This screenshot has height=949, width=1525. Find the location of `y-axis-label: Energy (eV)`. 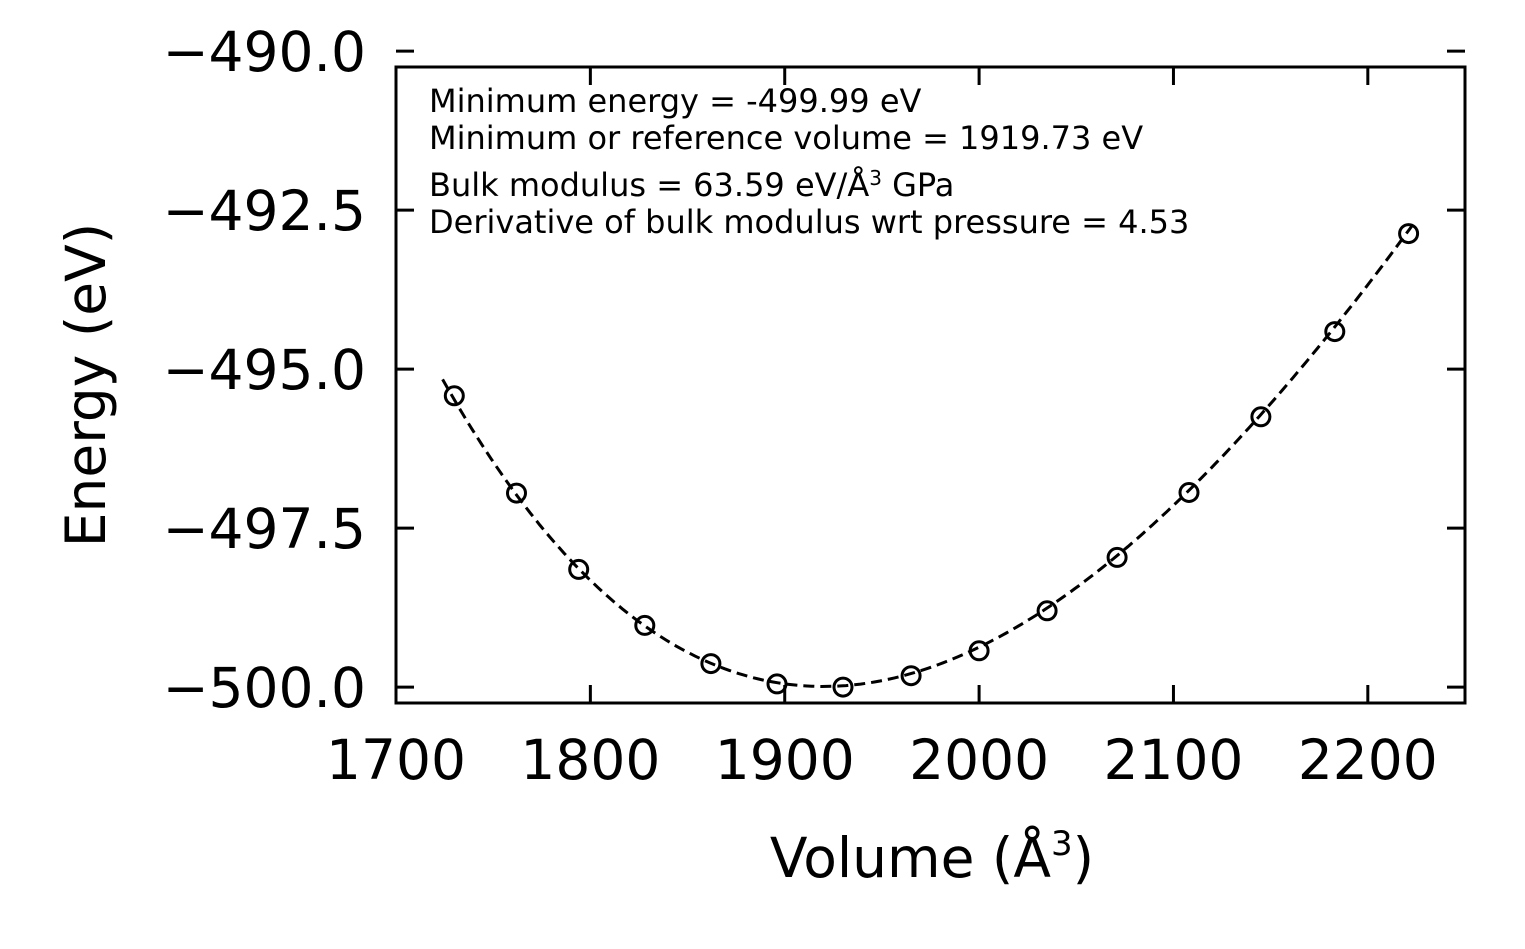

y-axis-label: Energy (eV) is located at coordinates (86, 385).